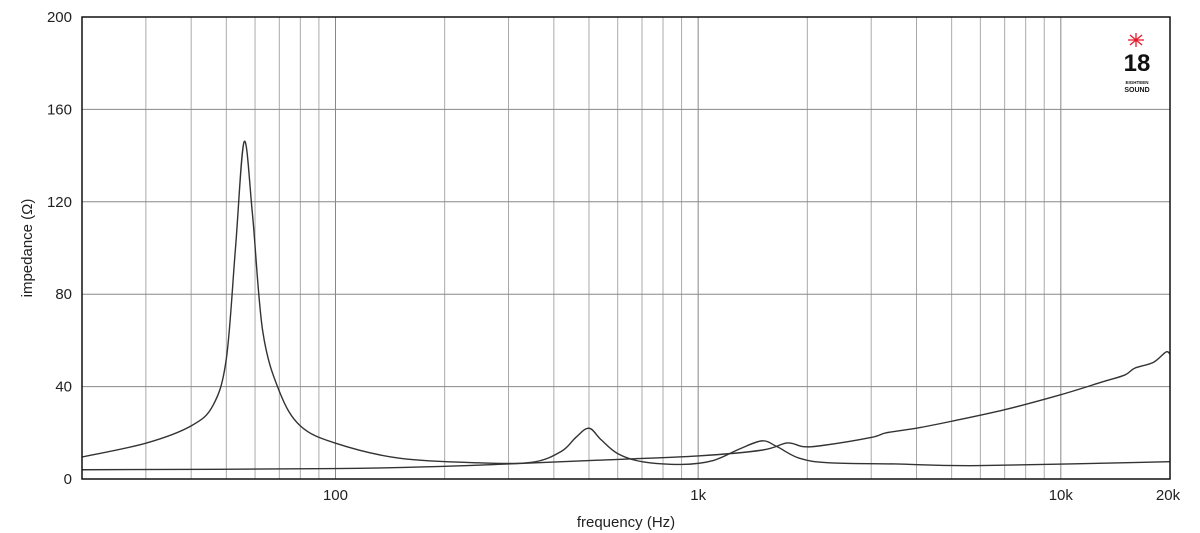  What do you see at coordinates (1136, 90) in the screenshot?
I see `logo-line2: SOUND` at bounding box center [1136, 90].